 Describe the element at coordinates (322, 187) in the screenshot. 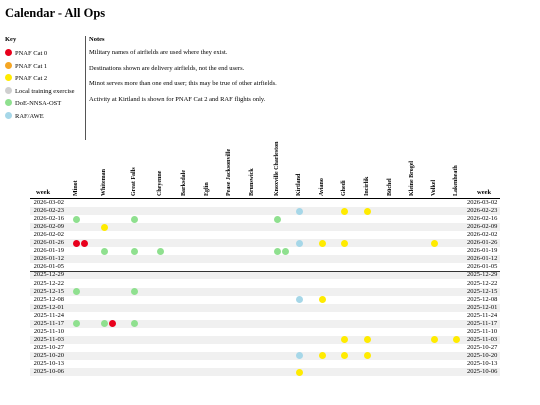

I see `column-header: Aviano` at that location.